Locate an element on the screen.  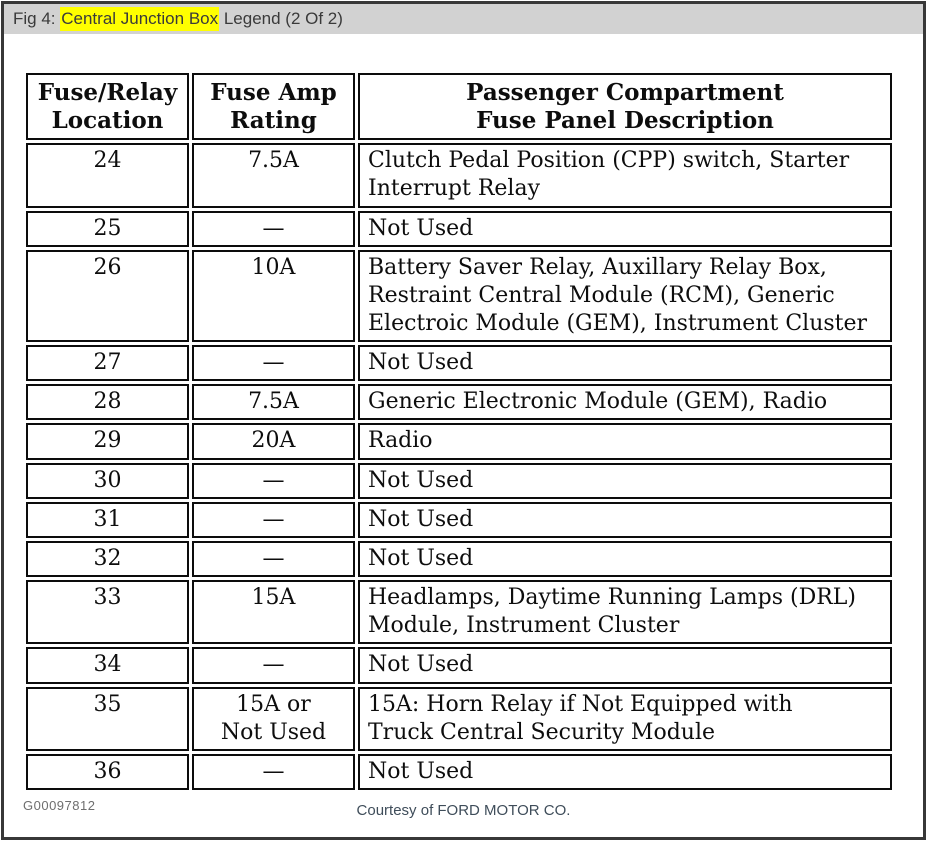
table-row: 31 — Not Used is located at coordinates (459, 519).